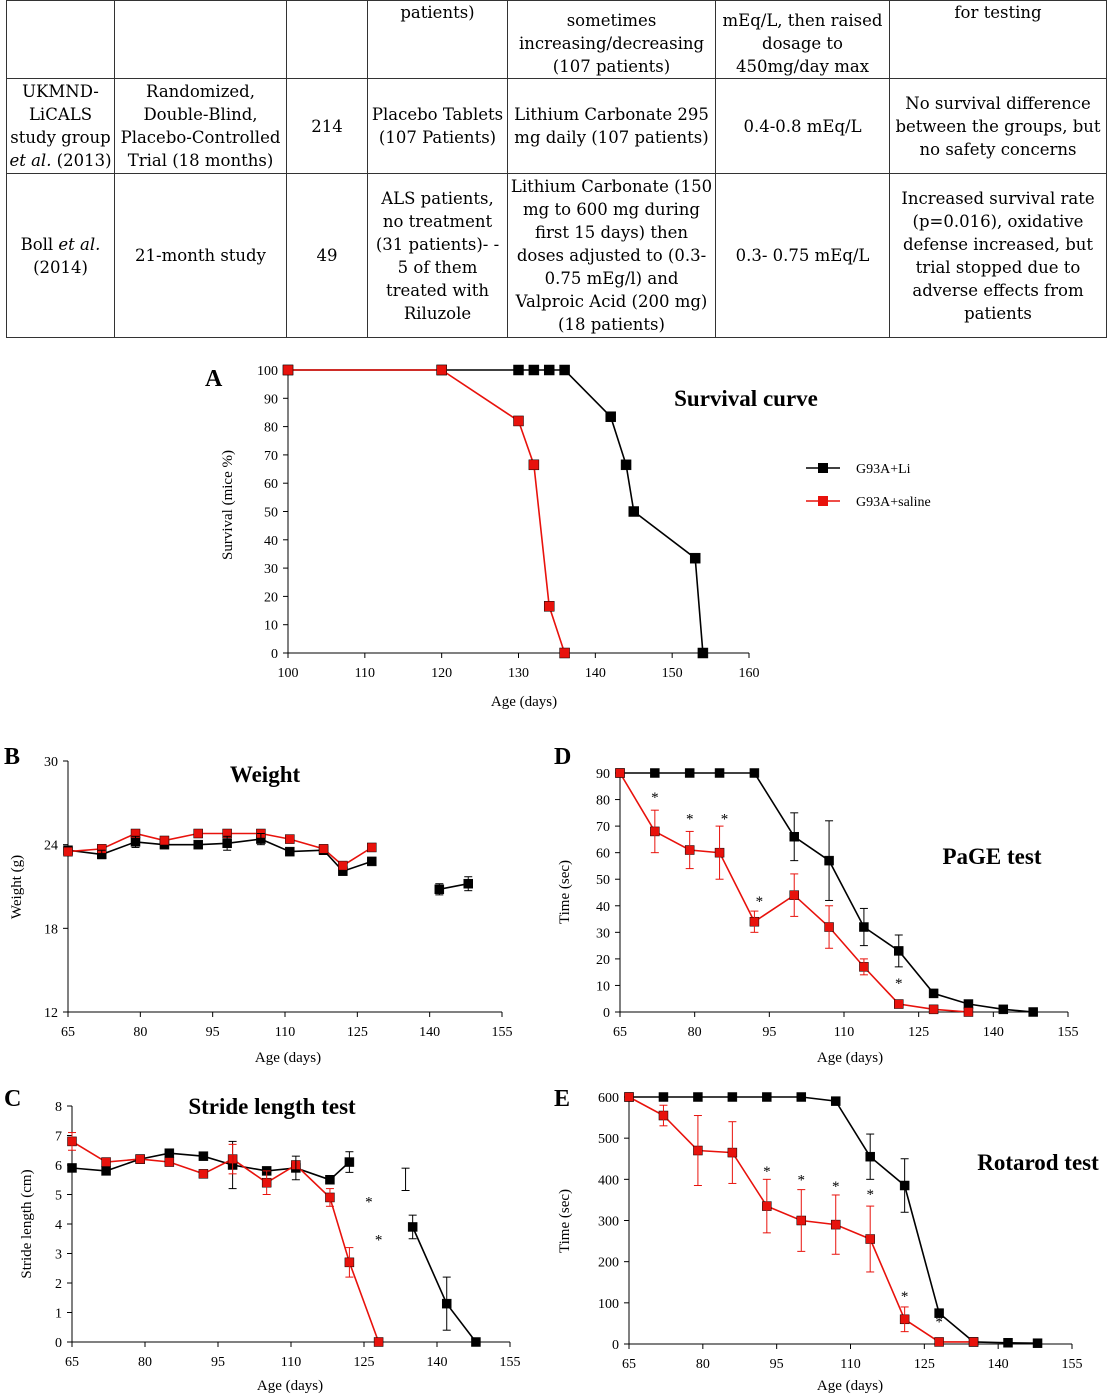 The image size is (1112, 1396). What do you see at coordinates (603, 907) in the screenshot?
I see `y-tick-label: 40` at bounding box center [603, 907].